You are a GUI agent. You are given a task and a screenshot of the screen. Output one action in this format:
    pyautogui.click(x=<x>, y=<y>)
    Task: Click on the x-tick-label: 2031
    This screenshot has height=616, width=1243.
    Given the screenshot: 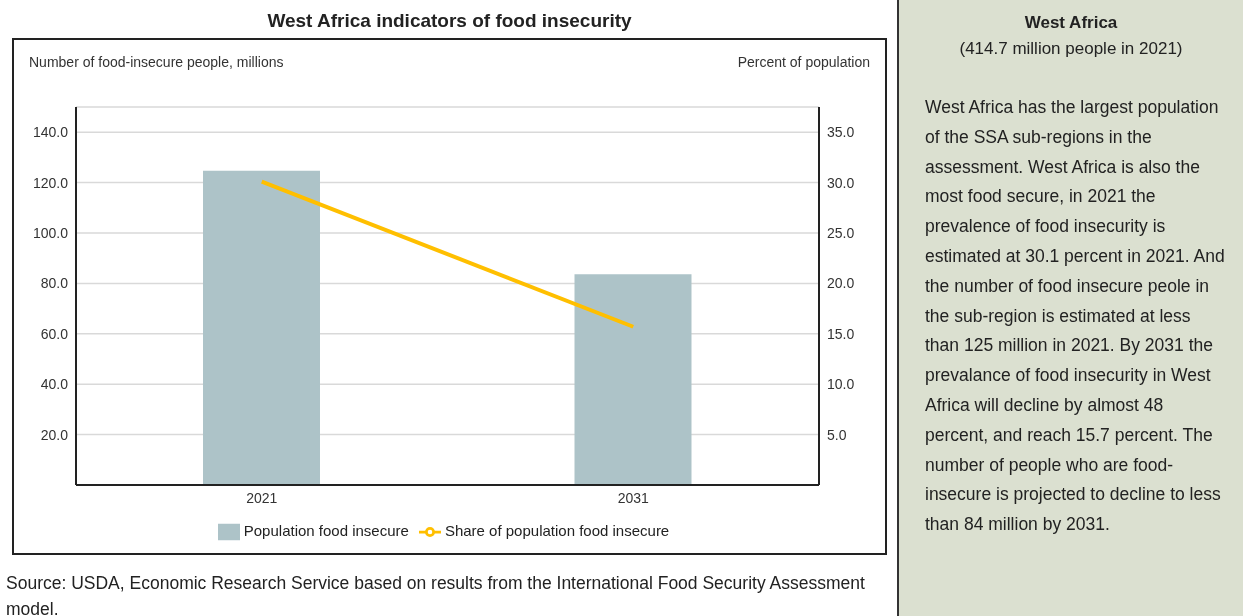 What is the action you would take?
    pyautogui.click(x=633, y=497)
    